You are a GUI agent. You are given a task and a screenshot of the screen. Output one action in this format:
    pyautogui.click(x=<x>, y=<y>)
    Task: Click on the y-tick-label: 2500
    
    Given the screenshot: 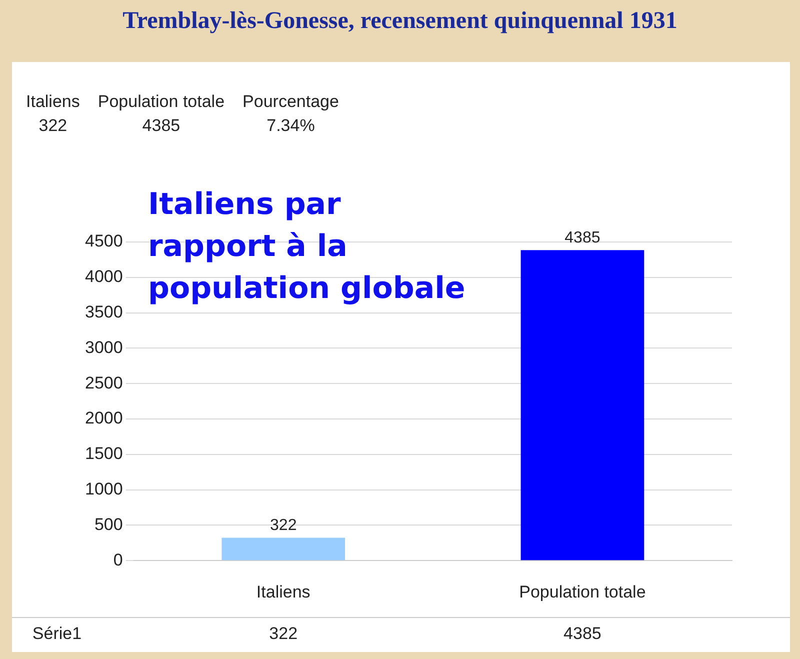 What is the action you would take?
    pyautogui.click(x=103, y=382)
    